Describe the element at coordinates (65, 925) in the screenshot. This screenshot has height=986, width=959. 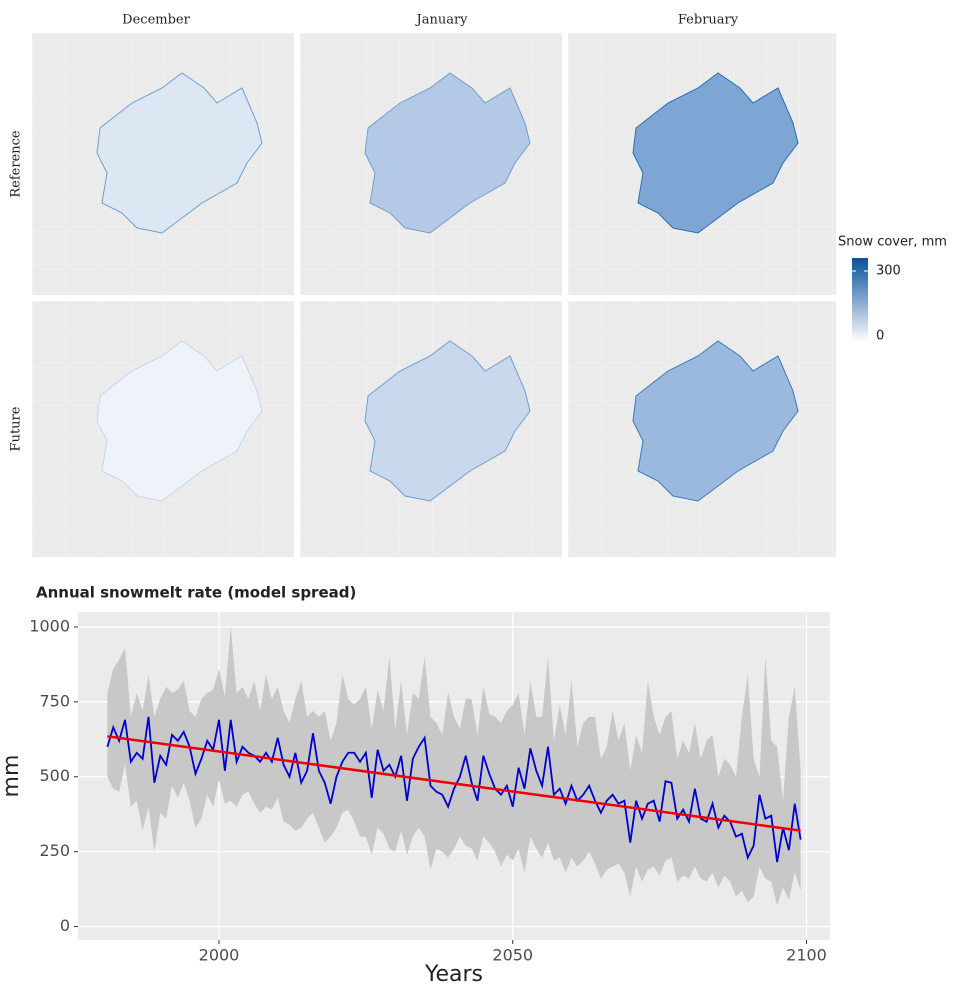
I see `y-tick-label: 0` at that location.